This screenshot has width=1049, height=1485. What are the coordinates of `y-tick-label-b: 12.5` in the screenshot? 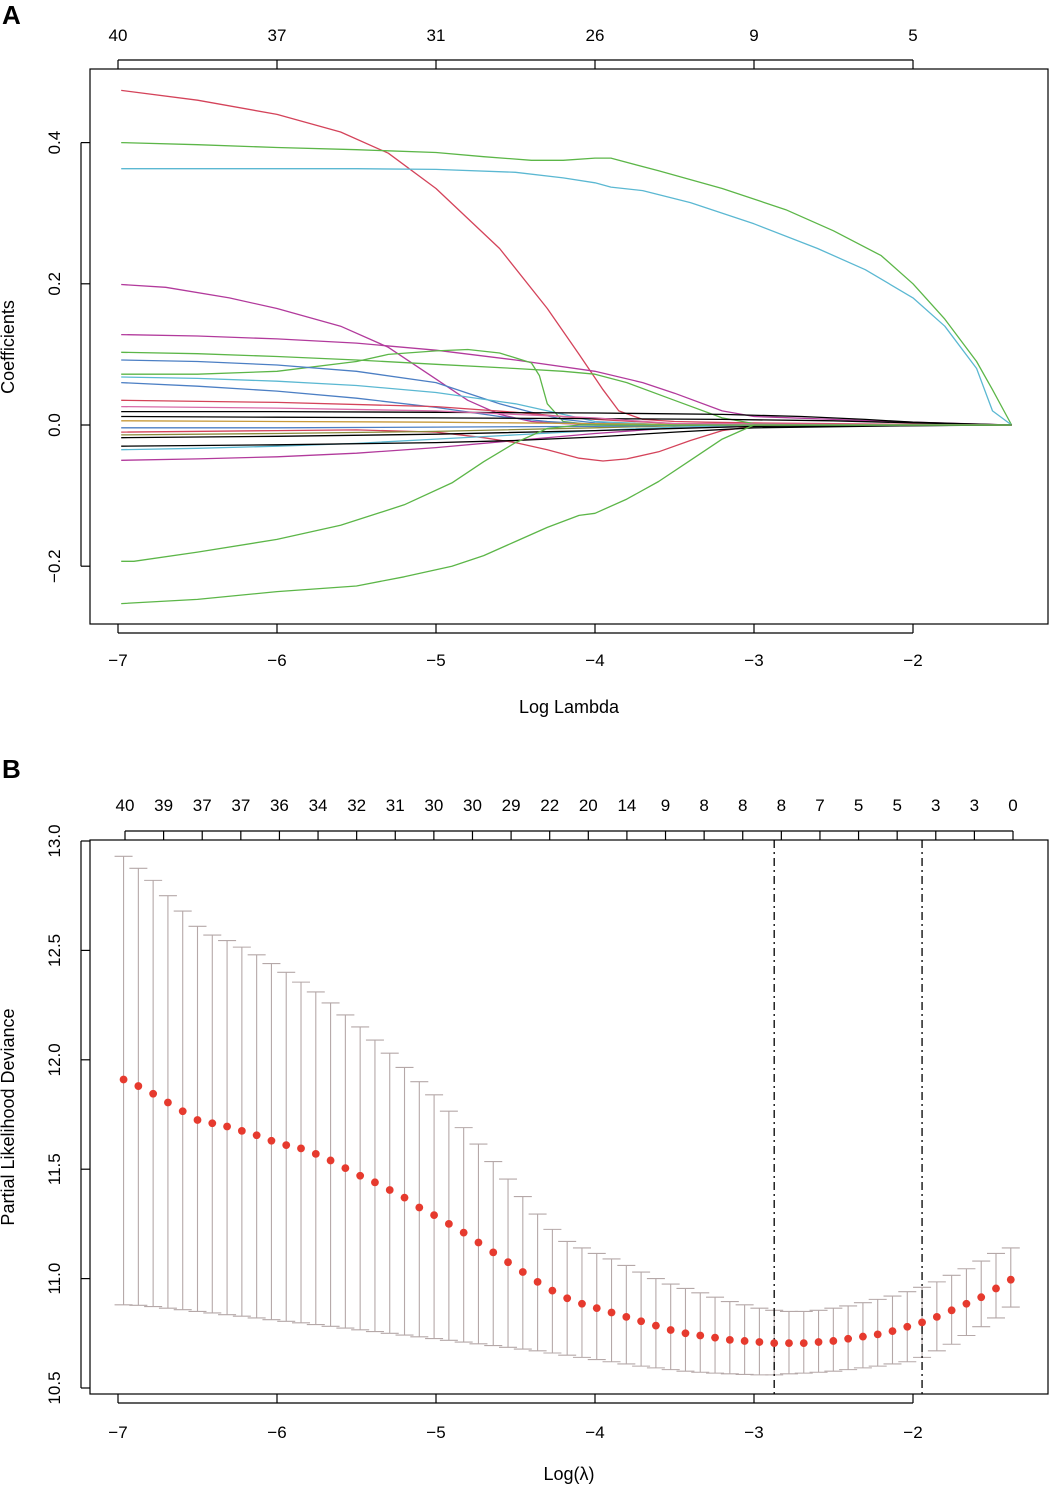 It's located at (54, 950).